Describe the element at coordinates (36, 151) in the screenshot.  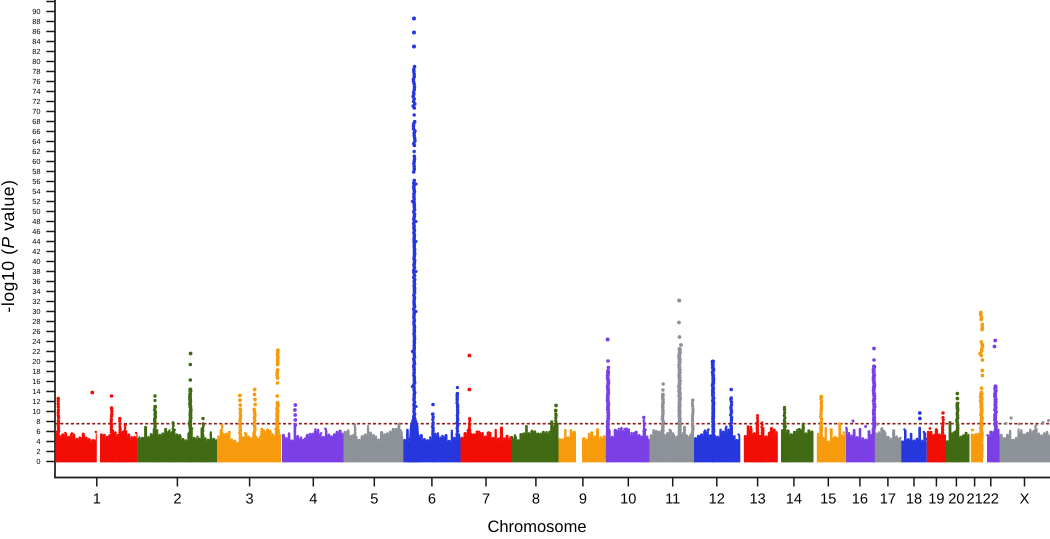
I see `svg-text: 62` at that location.